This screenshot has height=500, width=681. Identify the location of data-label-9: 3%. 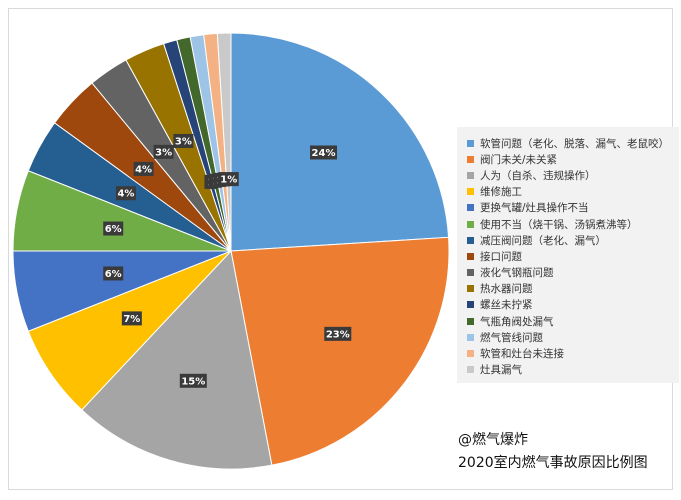
(163, 151).